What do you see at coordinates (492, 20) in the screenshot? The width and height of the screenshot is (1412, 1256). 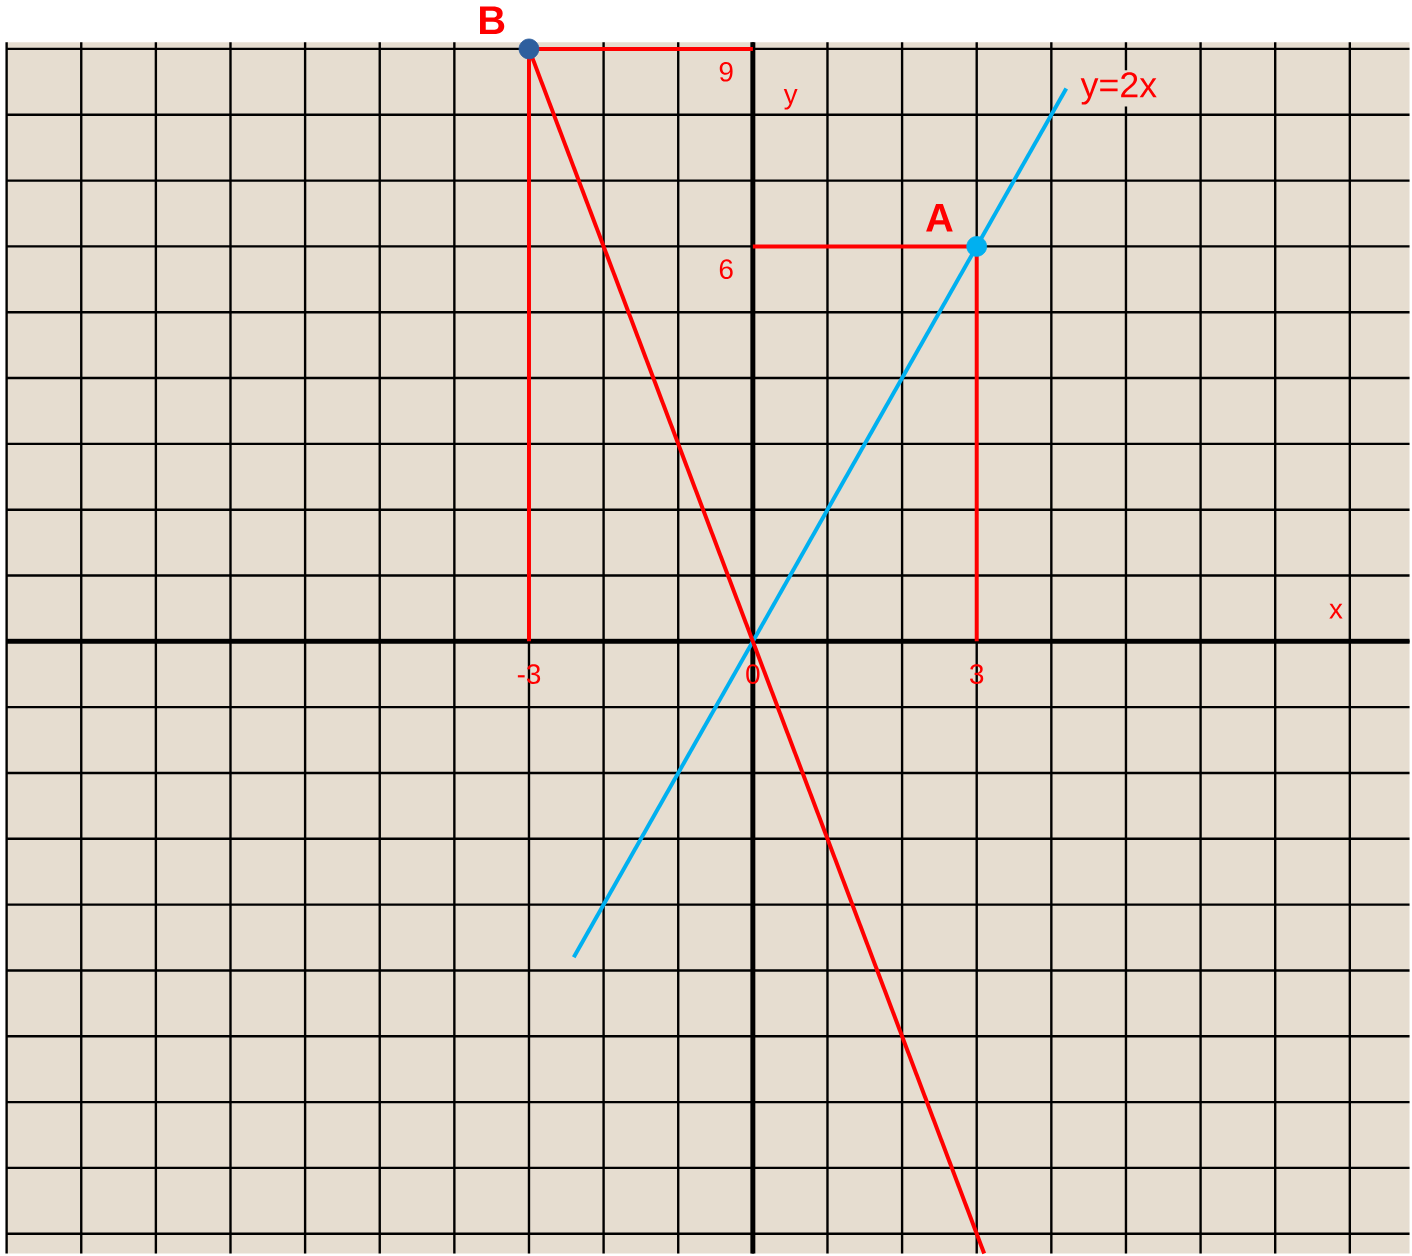 I see `annotation: B` at bounding box center [492, 20].